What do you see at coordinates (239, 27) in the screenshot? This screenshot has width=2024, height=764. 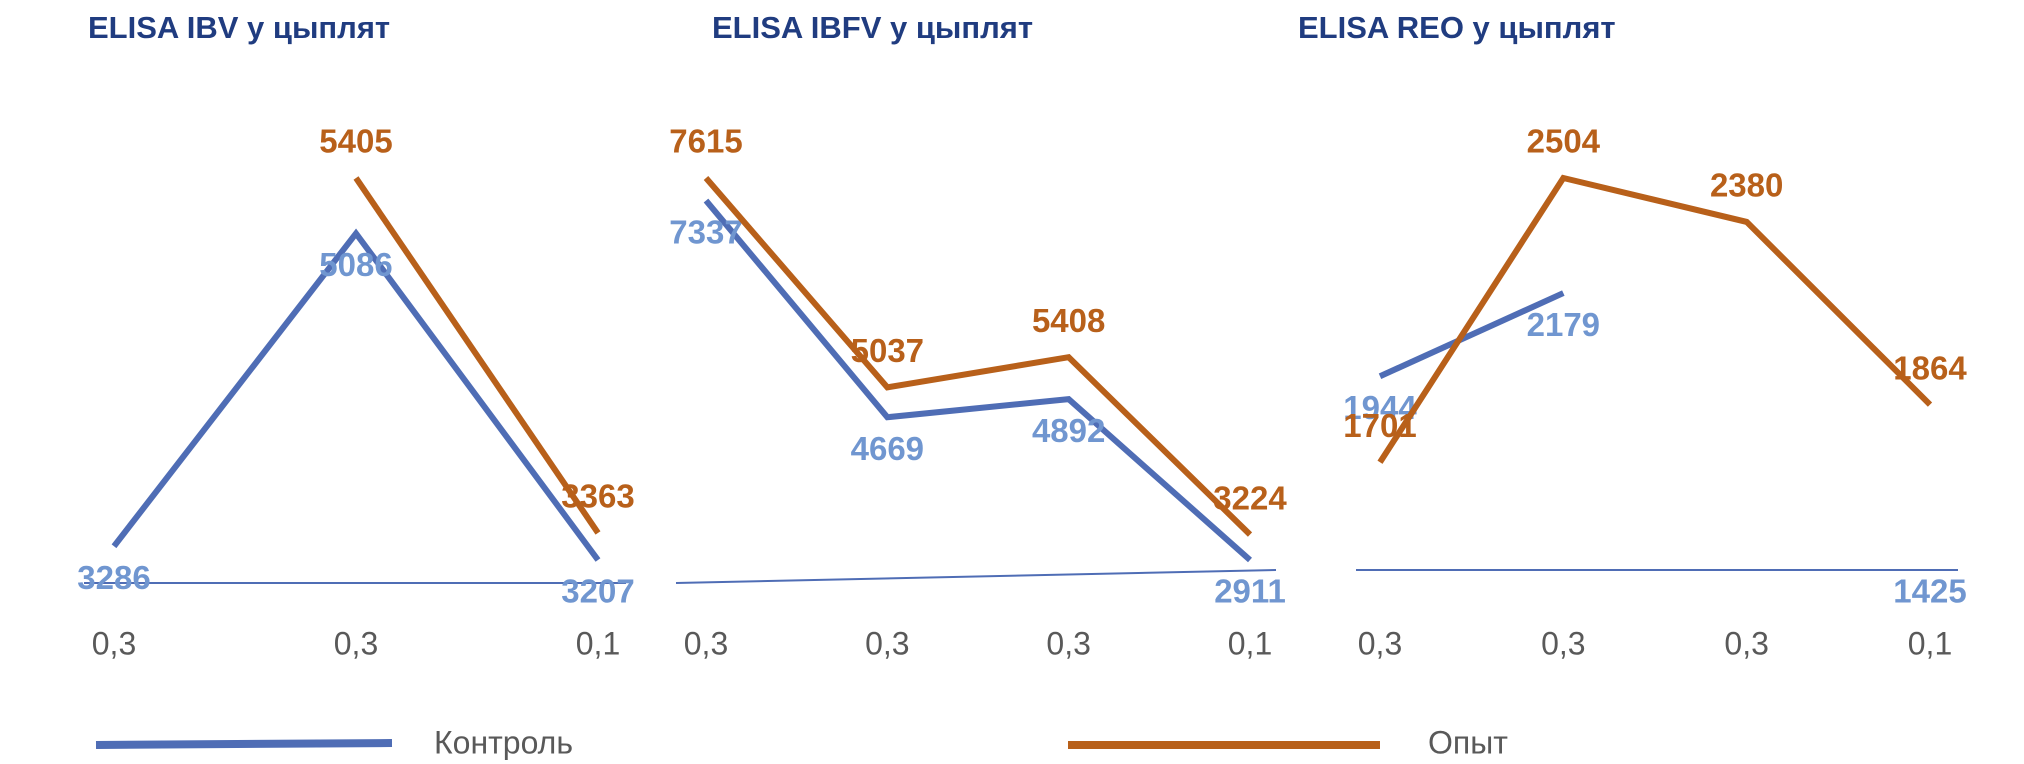 I see `chart-title: ELISA IBV у цыплят` at bounding box center [239, 27].